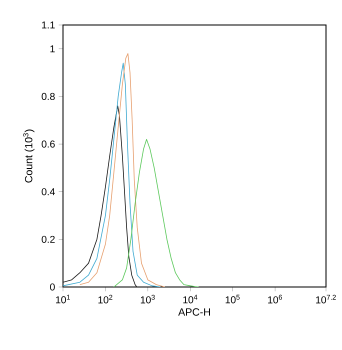 This screenshot has height=350, width=342. What do you see at coordinates (48, 239) in the screenshot?
I see `y-tick-label: 0.2` at bounding box center [48, 239].